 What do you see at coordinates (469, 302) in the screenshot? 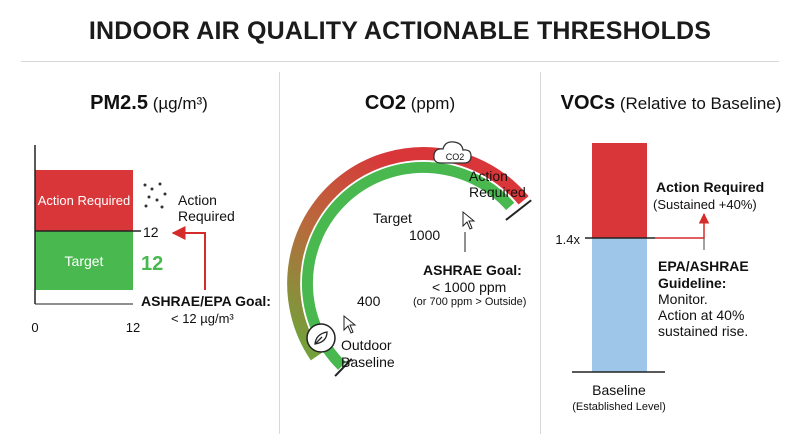
I see `co2-goal-note: (or 700 ppm > Outside)` at bounding box center [469, 302].